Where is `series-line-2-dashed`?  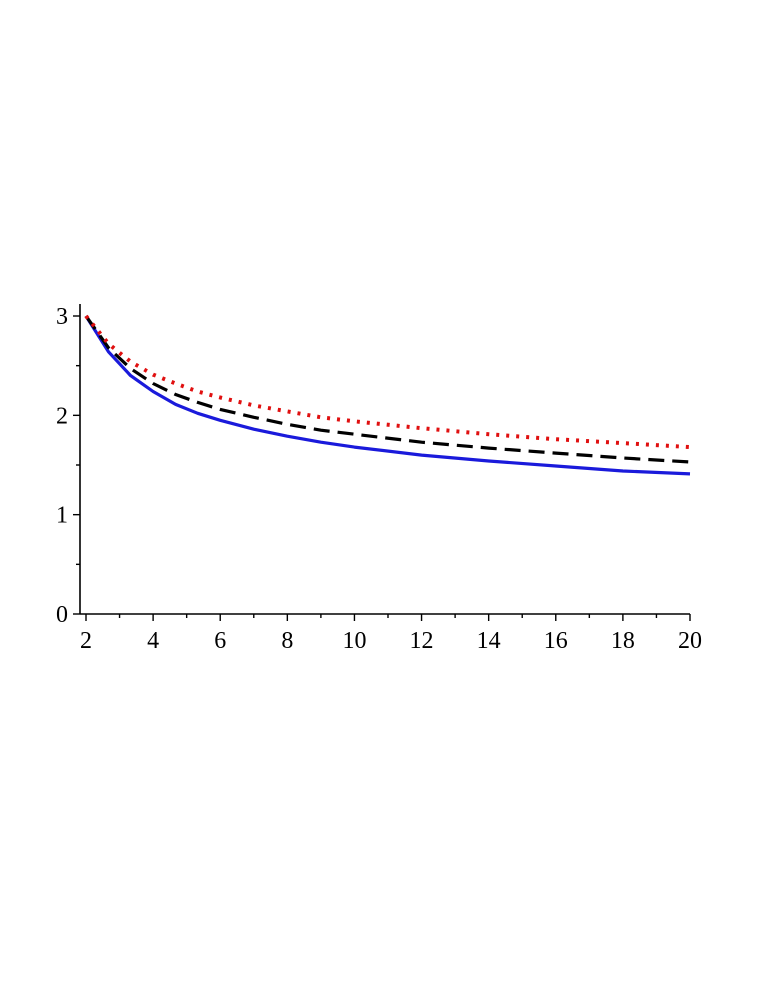 series-line-2-dashed is located at coordinates (387, 389).